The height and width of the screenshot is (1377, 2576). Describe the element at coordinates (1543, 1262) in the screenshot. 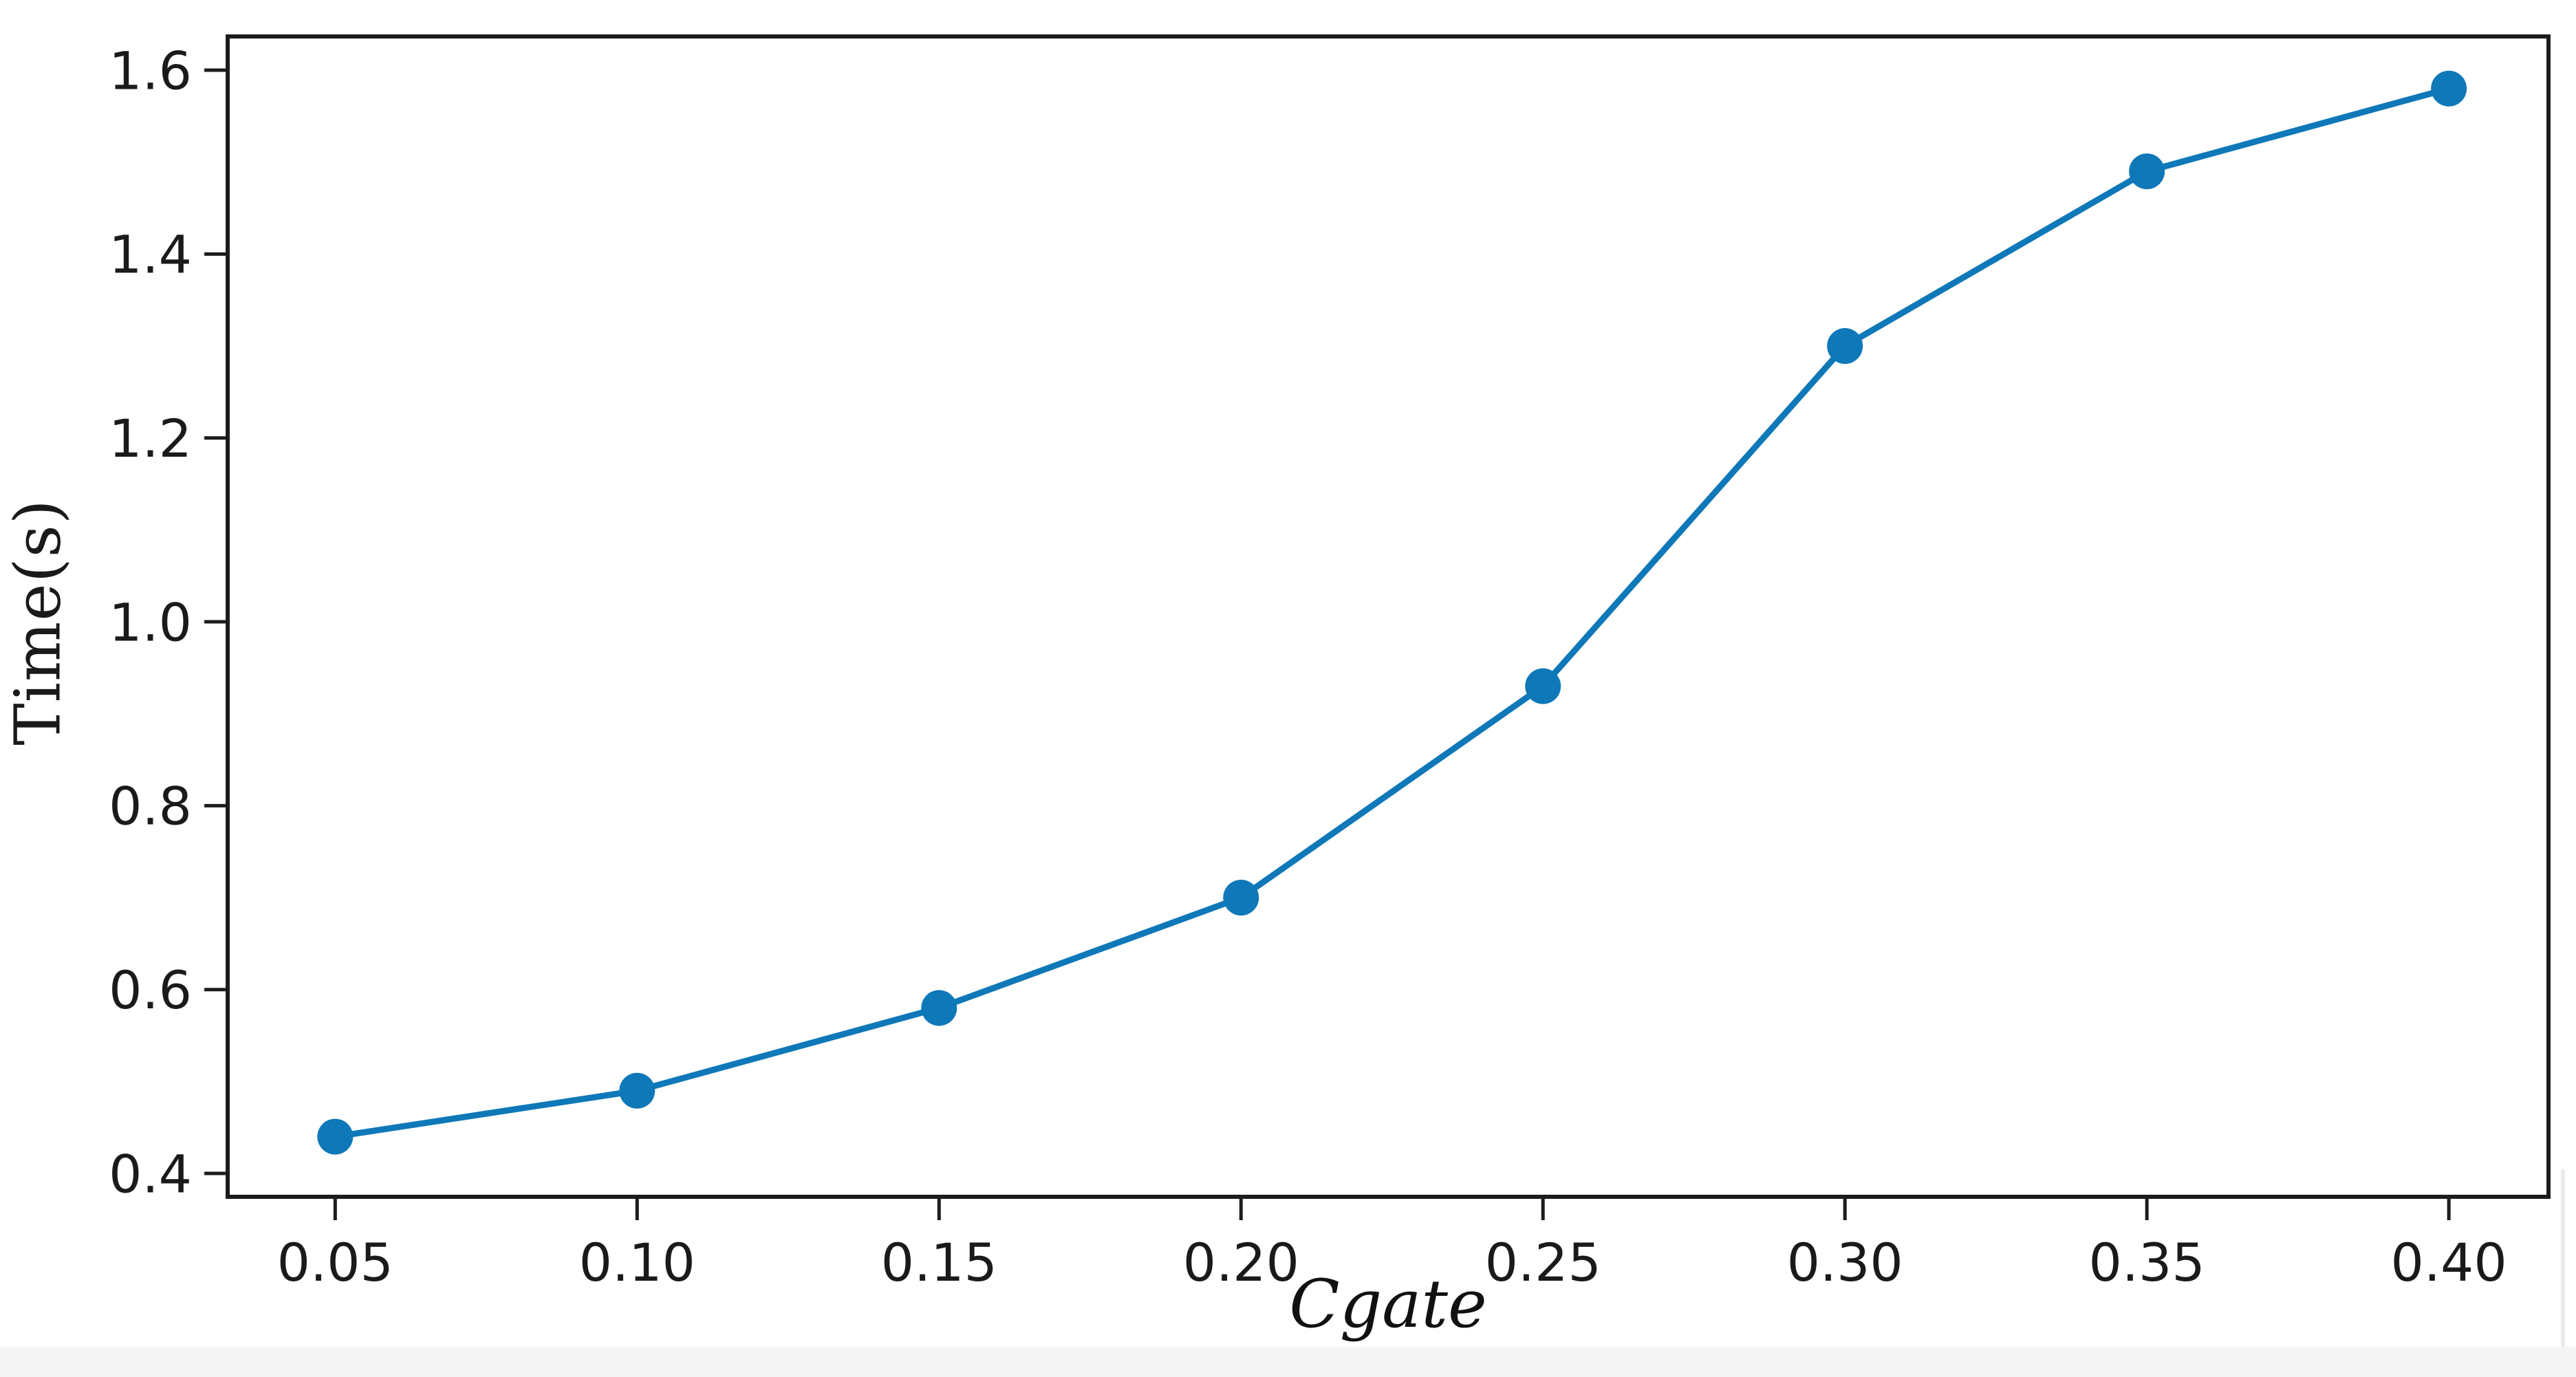

I see `x-tick-label: 0.25` at that location.